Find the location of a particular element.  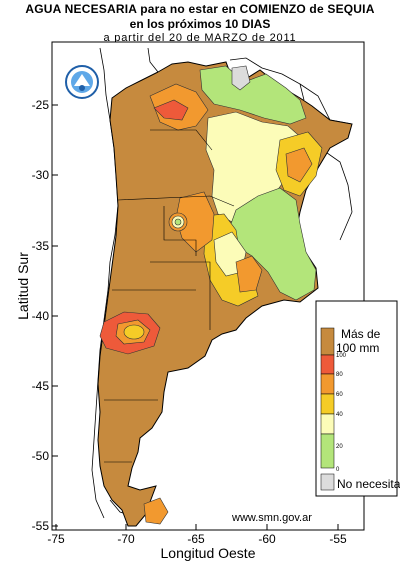

y-tick-label: -40 is located at coordinates (41, 316).